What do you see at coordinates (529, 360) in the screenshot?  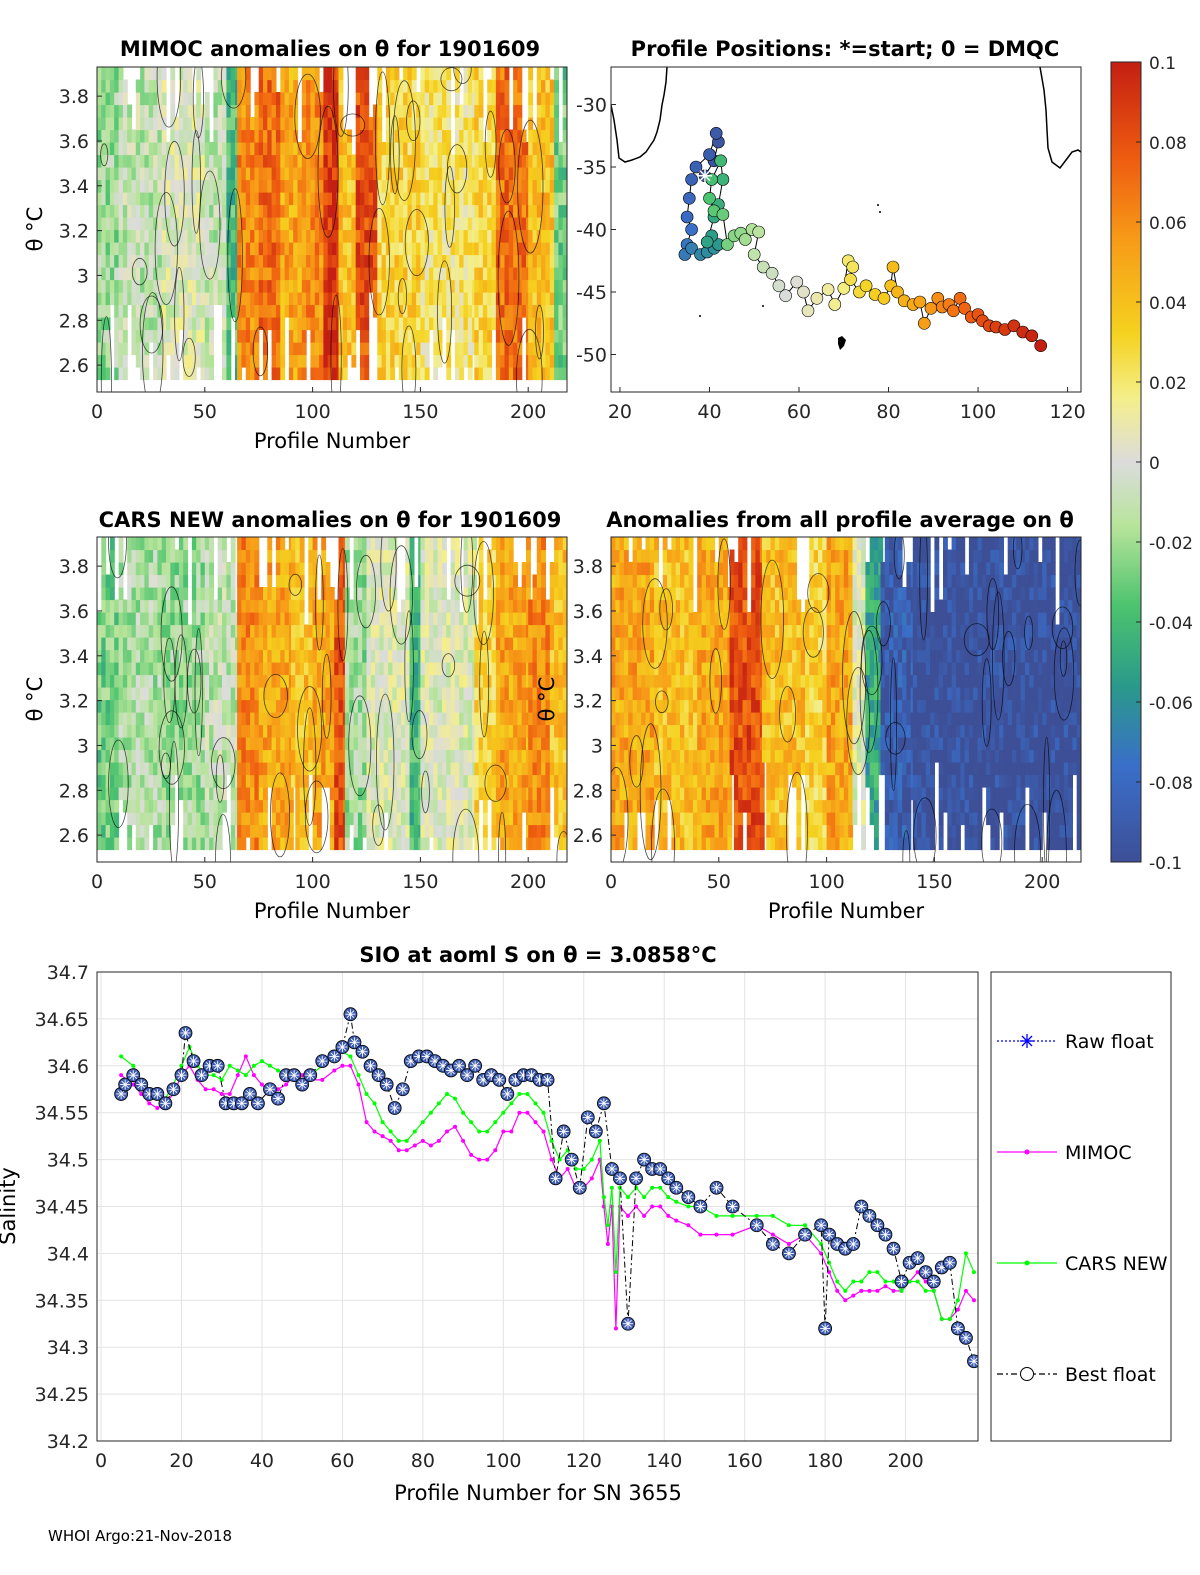 I see `mimoc-contour` at bounding box center [529, 360].